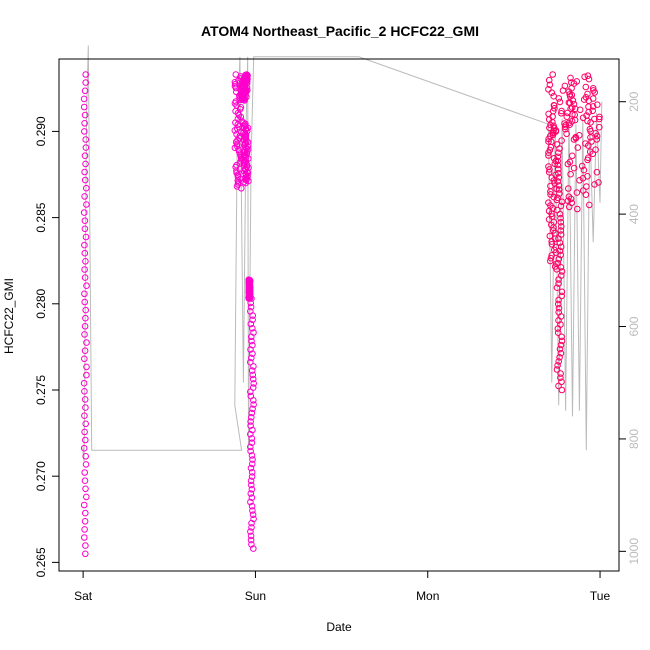 This screenshot has height=650, width=650. What do you see at coordinates (41, 562) in the screenshot?
I see `y-tick-label: 0.265` at bounding box center [41, 562].